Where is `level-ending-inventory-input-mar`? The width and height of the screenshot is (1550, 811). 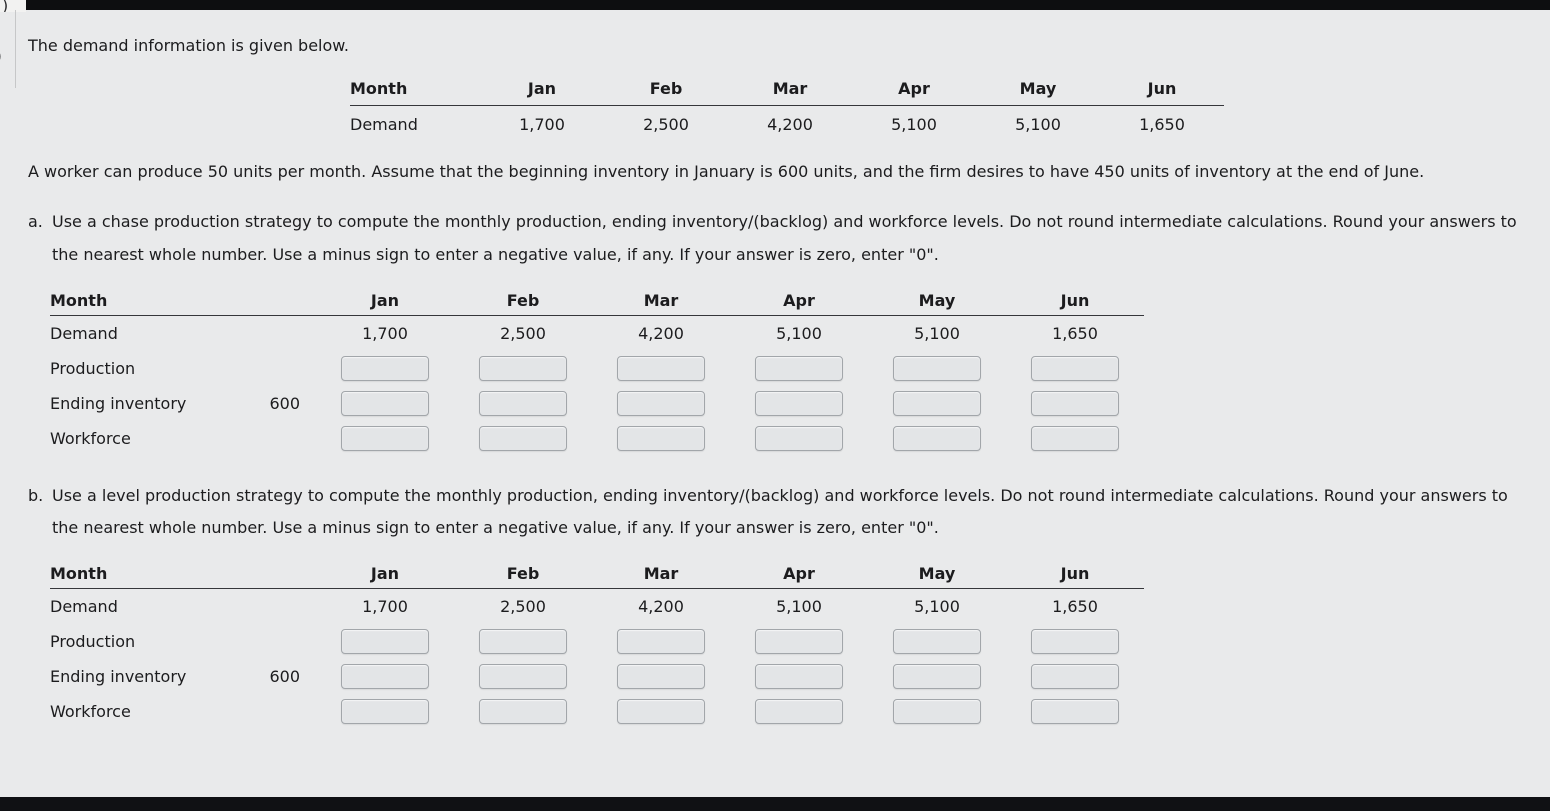 level-ending-inventory-input-mar is located at coordinates (661, 677).